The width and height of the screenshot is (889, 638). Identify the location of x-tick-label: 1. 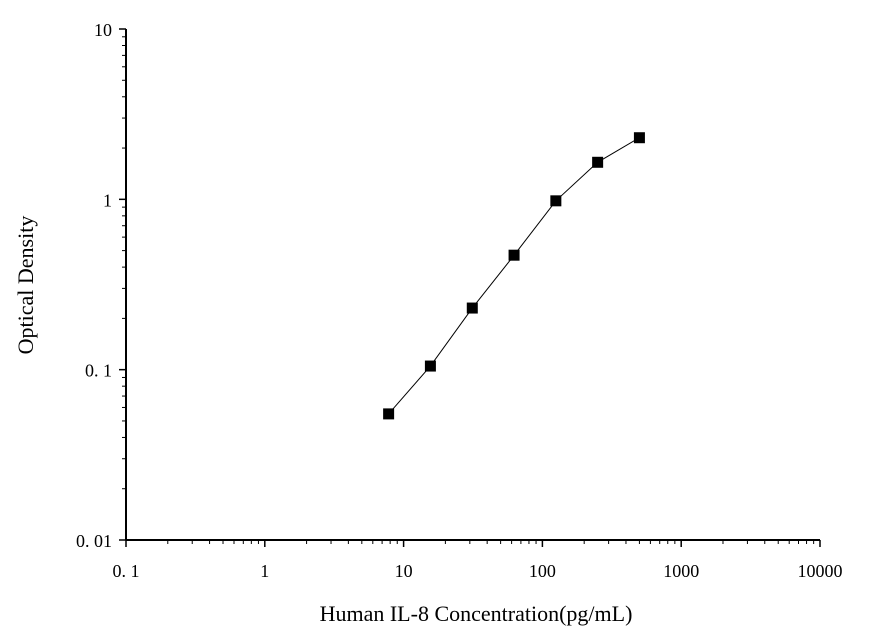
(264, 571).